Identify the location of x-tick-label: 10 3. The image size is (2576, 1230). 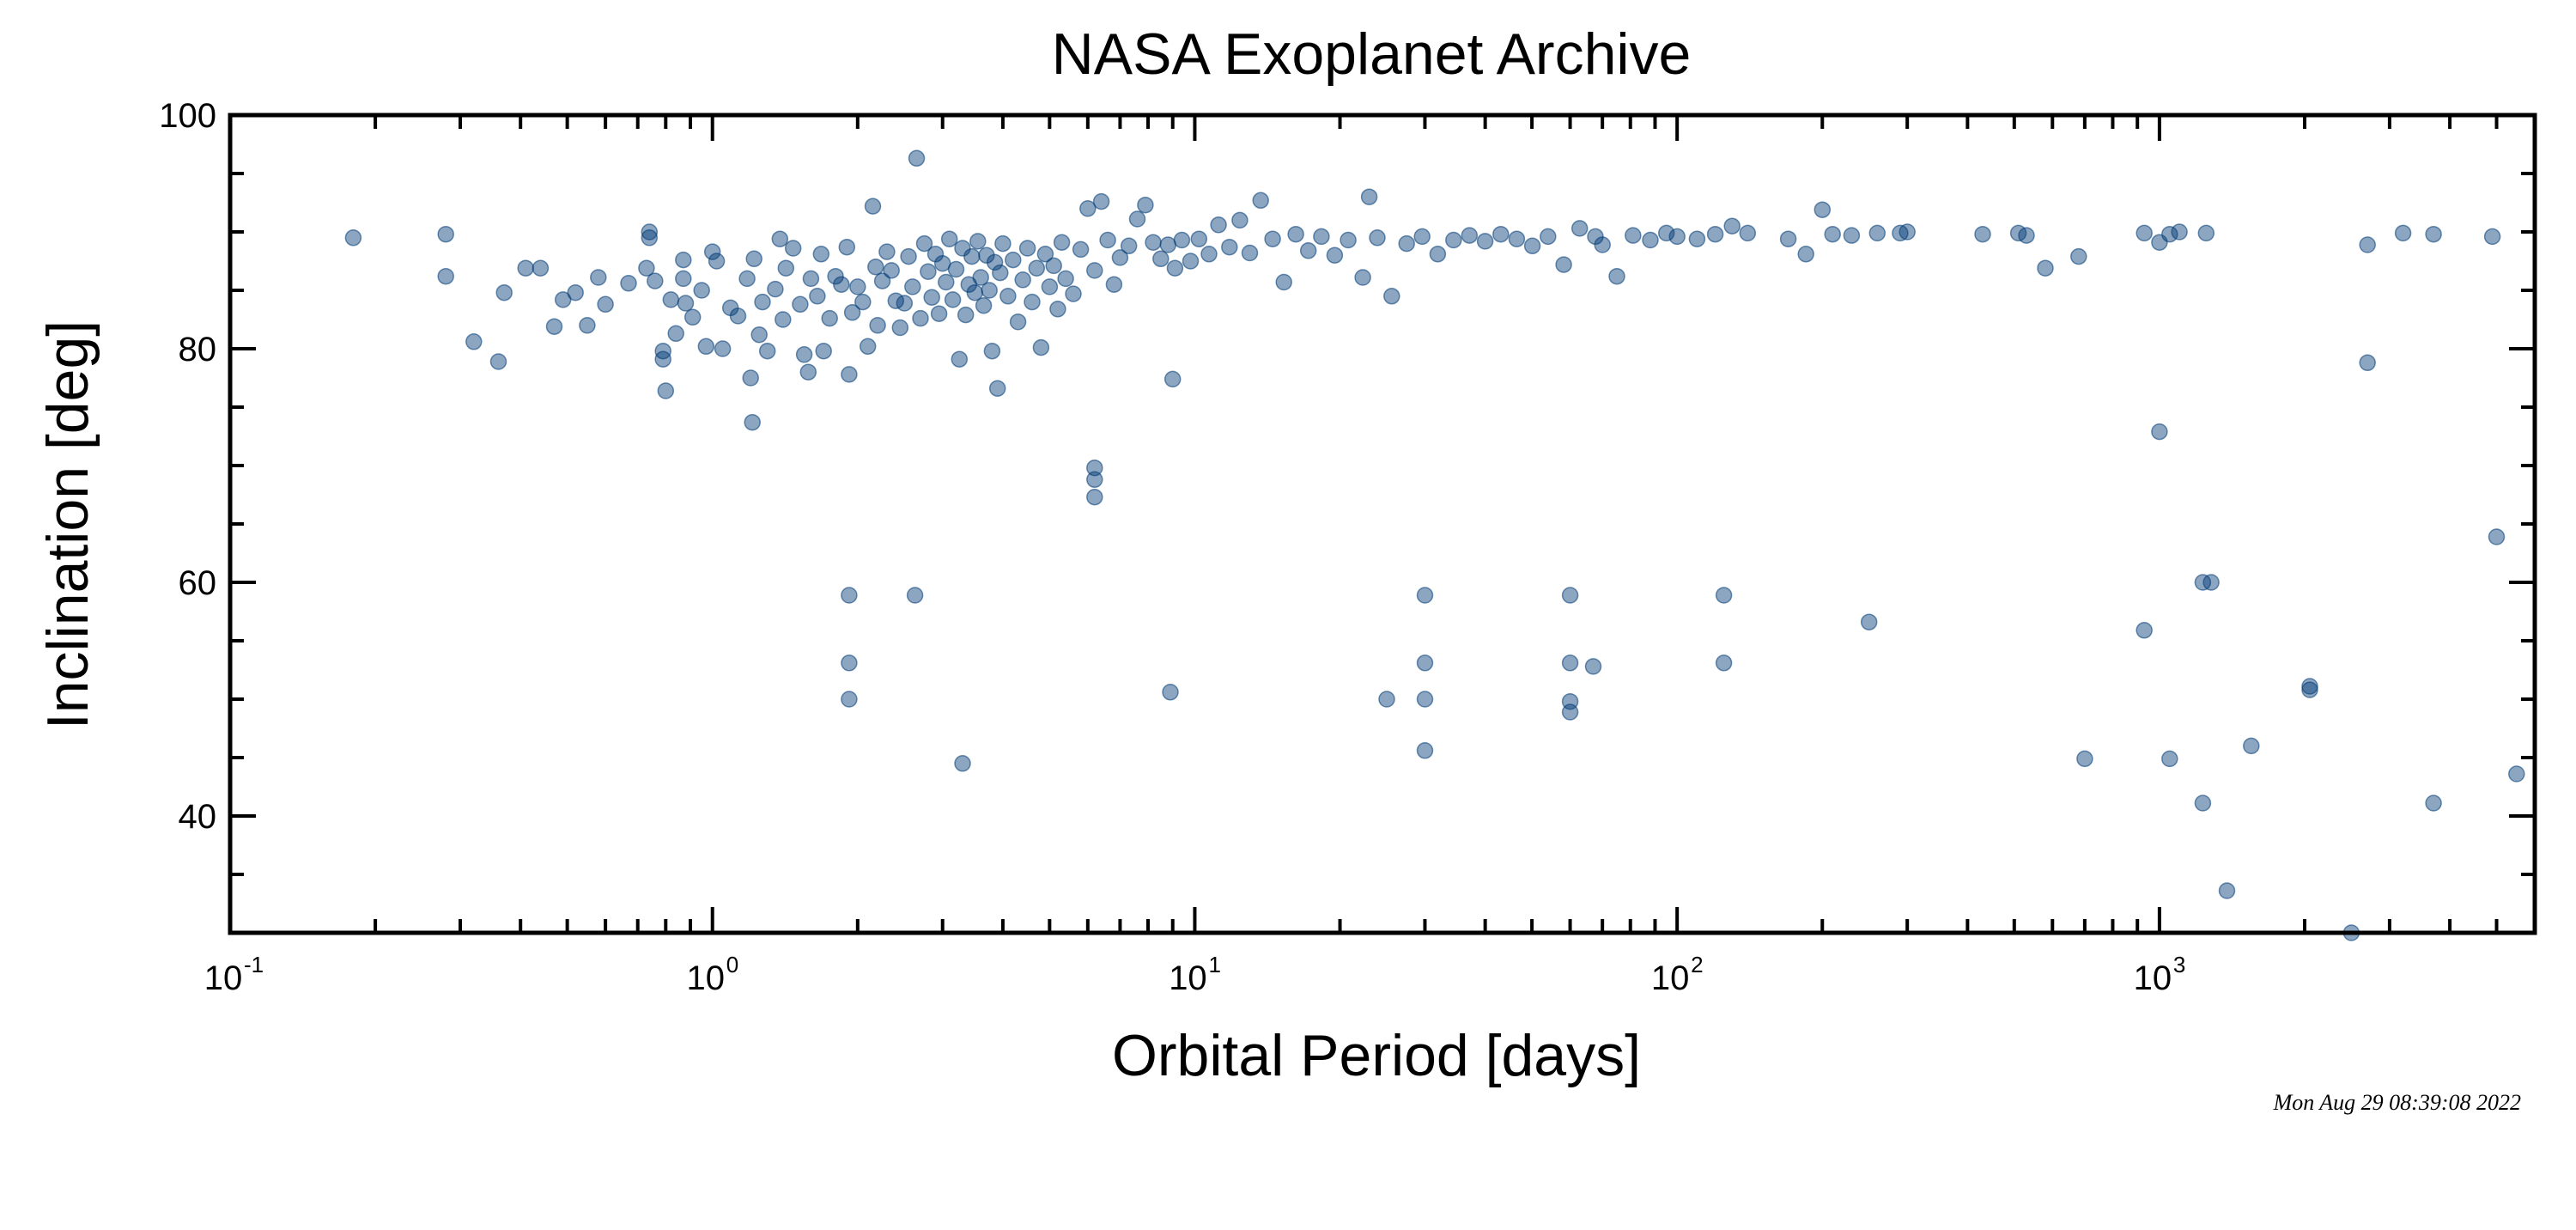
(2160, 974).